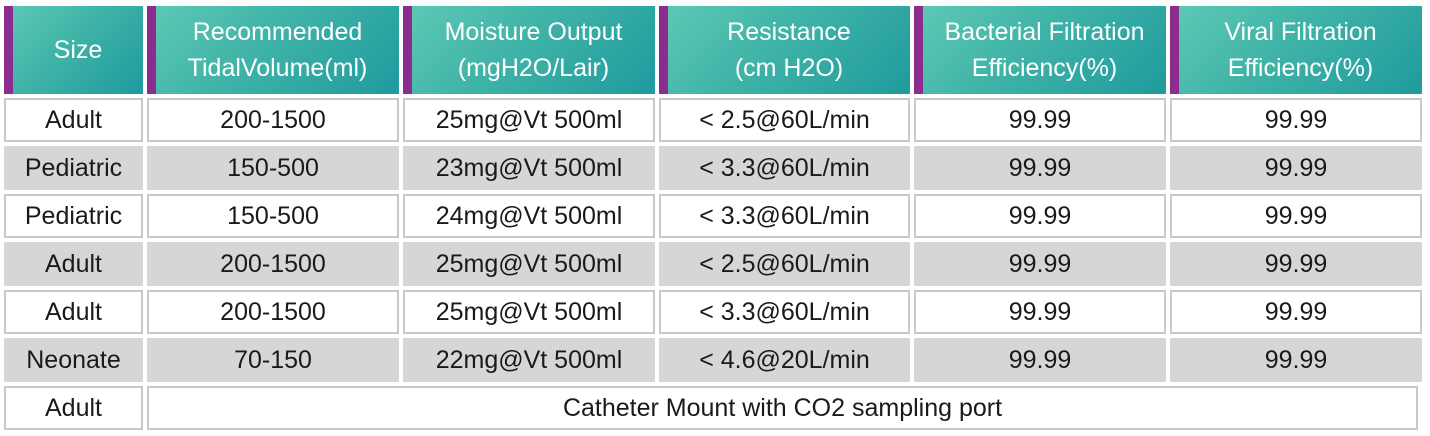  I want to click on header-size: Size, so click(73, 50).